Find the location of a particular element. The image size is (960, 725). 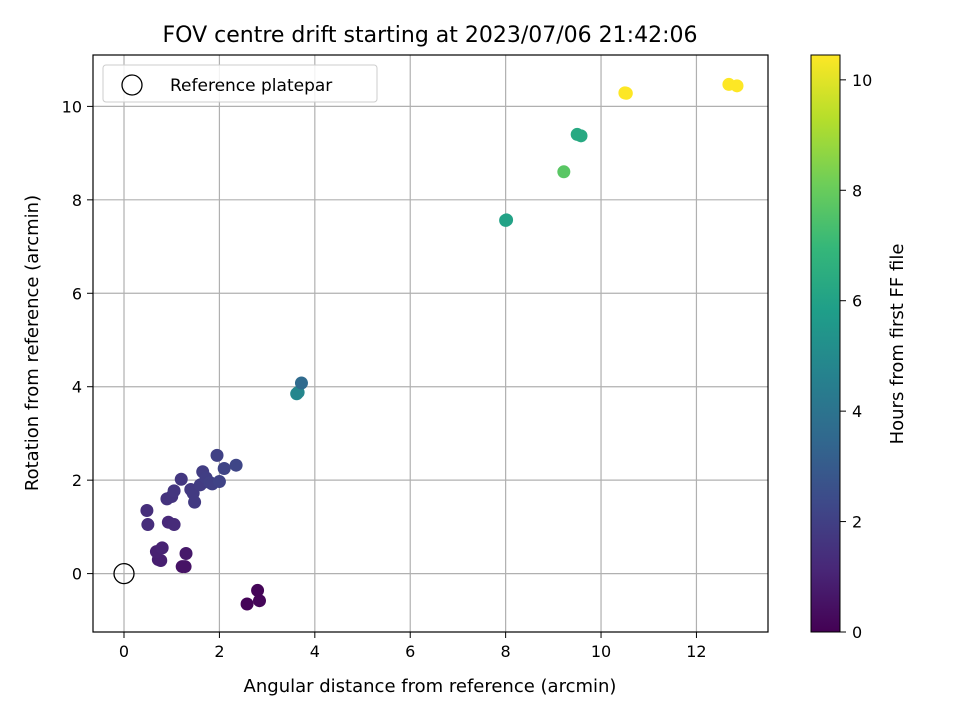

legend: Reference platepar is located at coordinates (240, 83).